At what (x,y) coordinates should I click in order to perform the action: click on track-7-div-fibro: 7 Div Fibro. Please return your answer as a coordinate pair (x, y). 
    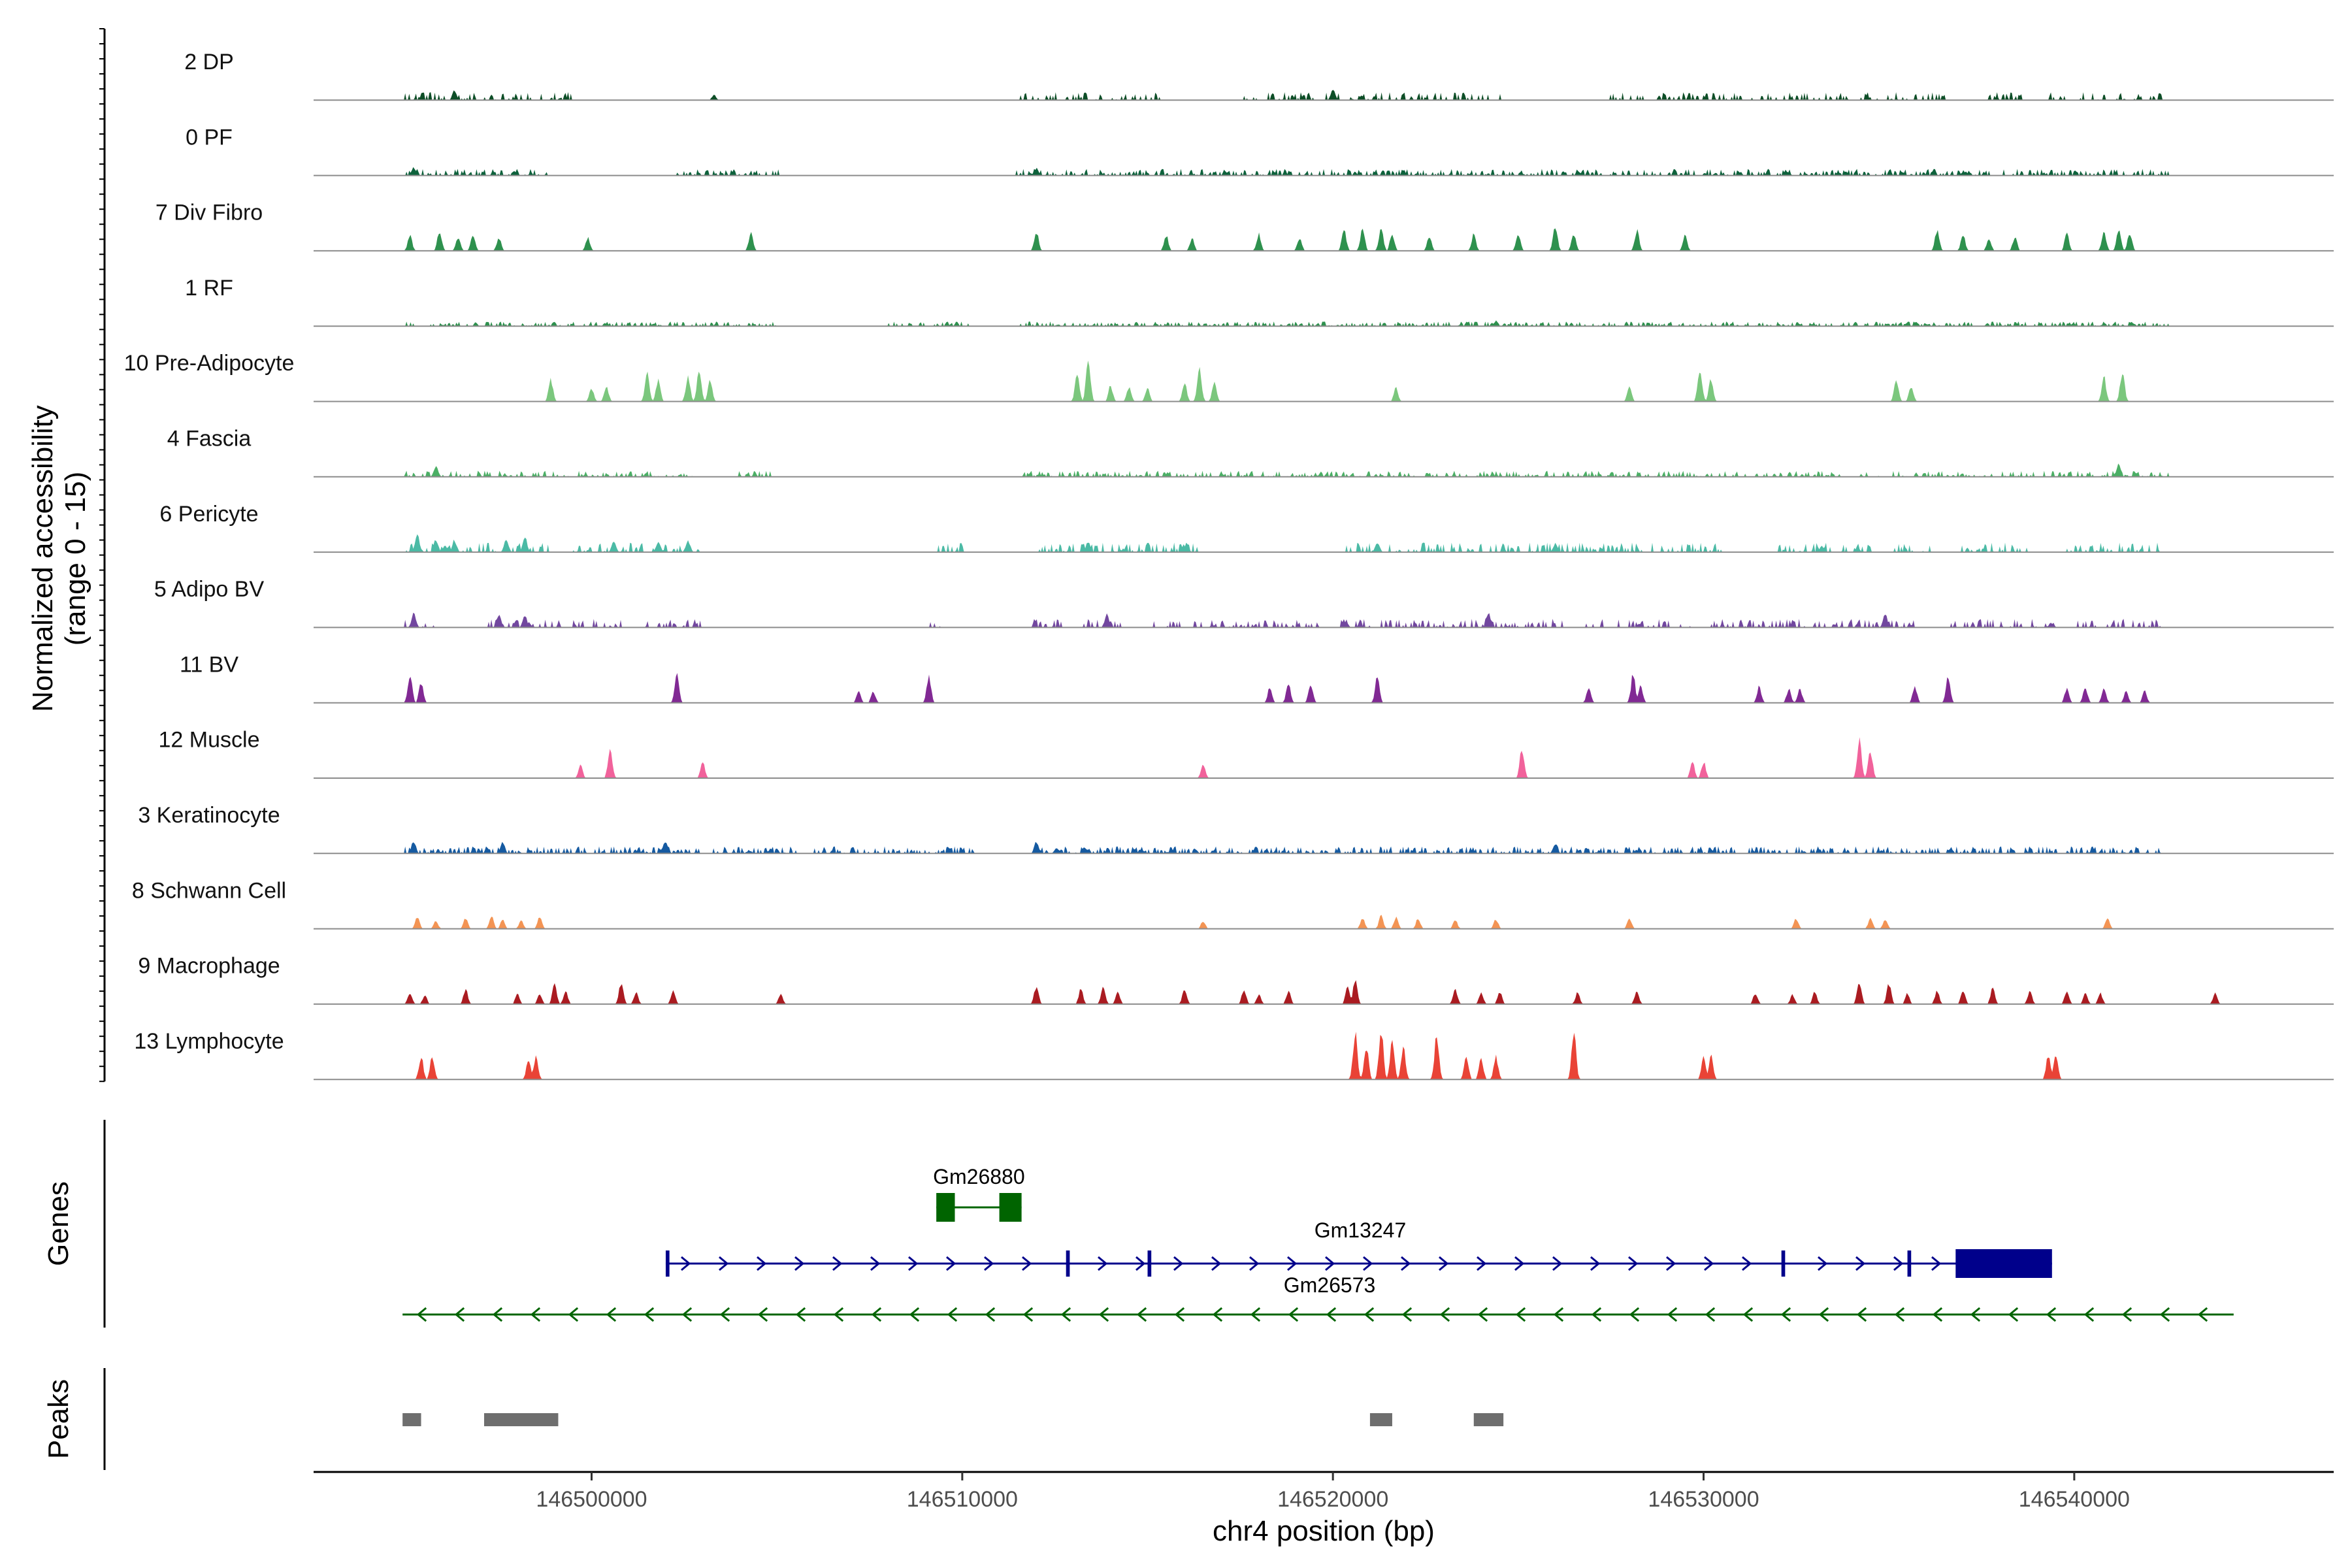
    Looking at the image, I should click on (1244, 226).